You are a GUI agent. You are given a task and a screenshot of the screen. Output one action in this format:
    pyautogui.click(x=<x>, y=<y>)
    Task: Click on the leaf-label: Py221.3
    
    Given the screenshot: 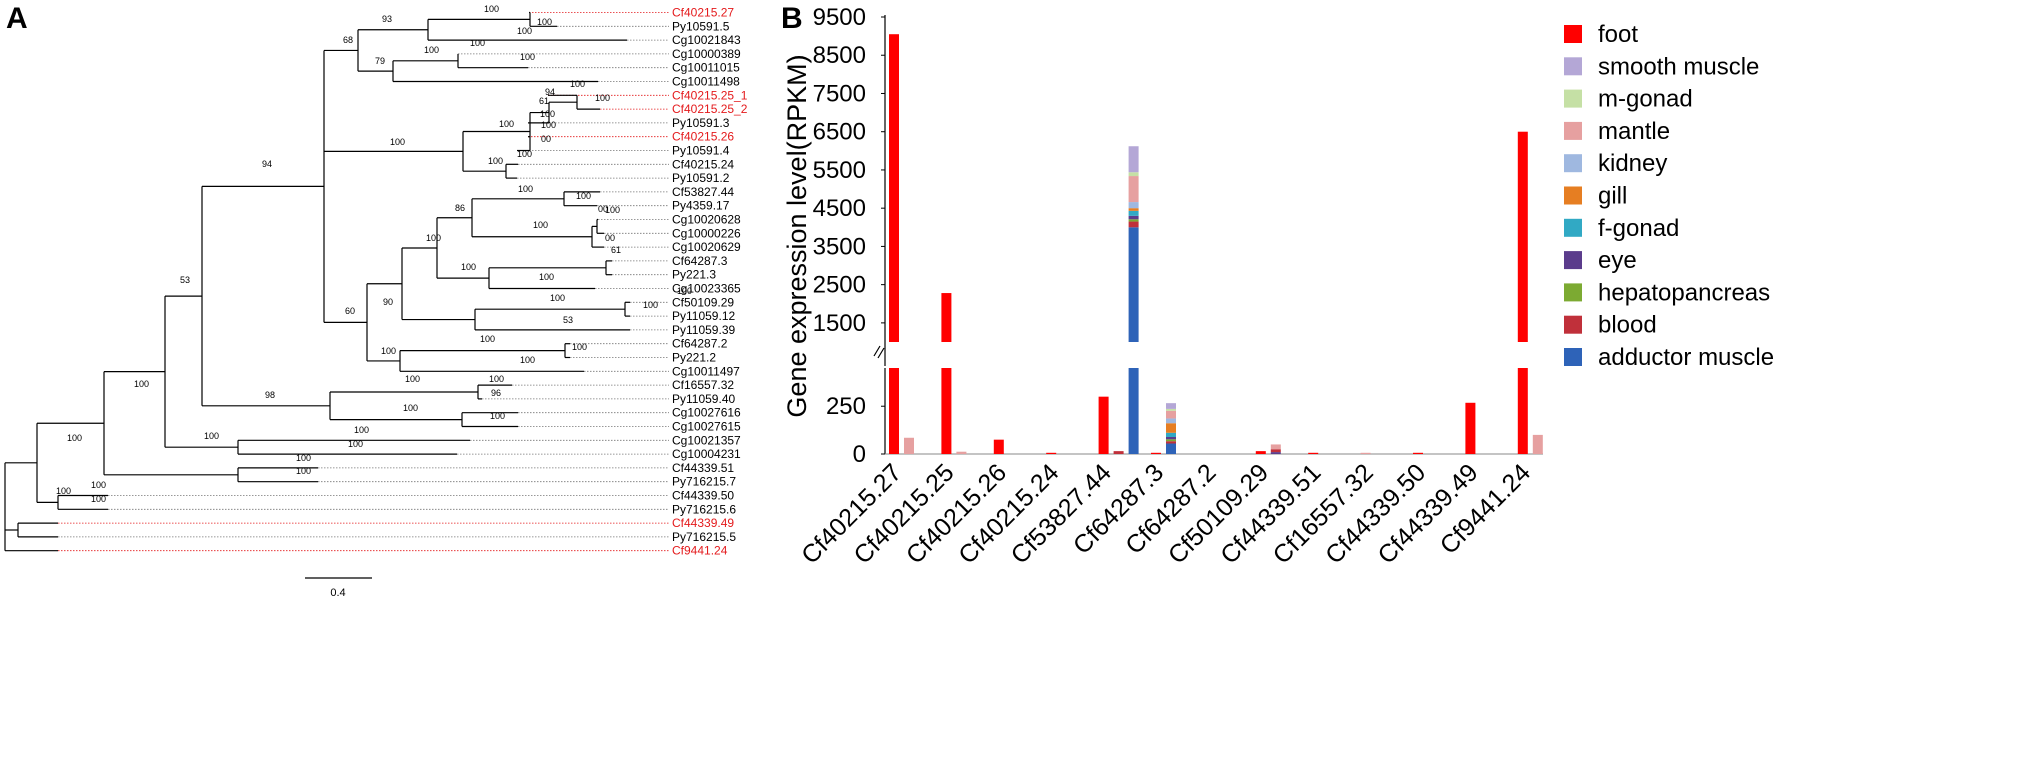 What is the action you would take?
    pyautogui.click(x=694, y=275)
    